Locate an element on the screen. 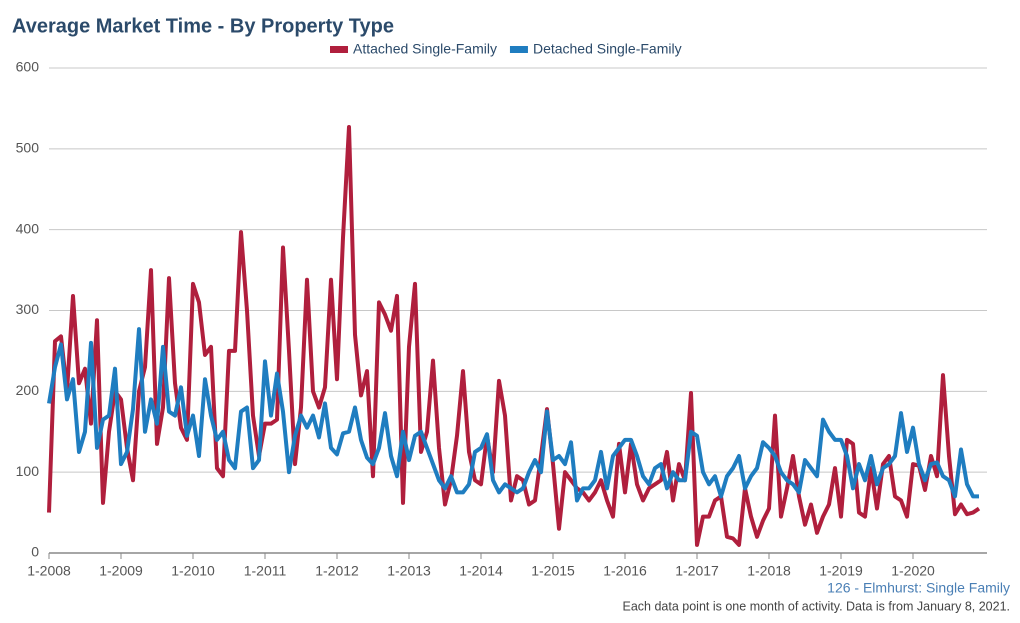 The image size is (1020, 623). legend-label: Detached Single-Family is located at coordinates (607, 49).